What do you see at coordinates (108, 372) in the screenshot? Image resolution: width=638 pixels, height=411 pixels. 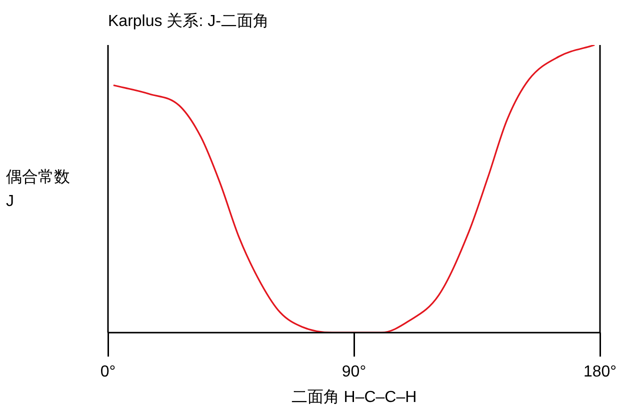 I see `x-tick-label: 0°` at bounding box center [108, 372].